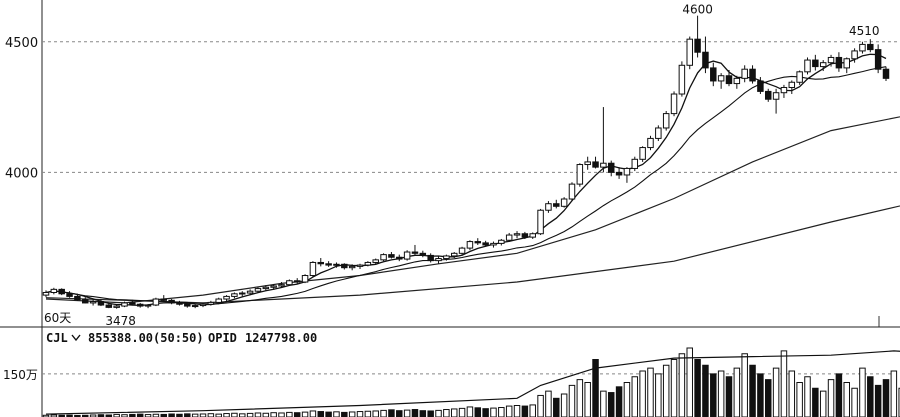 This screenshot has width=900, height=417. Describe the element at coordinates (76, 338) in the screenshot. I see `chevron-down-icon` at that location.